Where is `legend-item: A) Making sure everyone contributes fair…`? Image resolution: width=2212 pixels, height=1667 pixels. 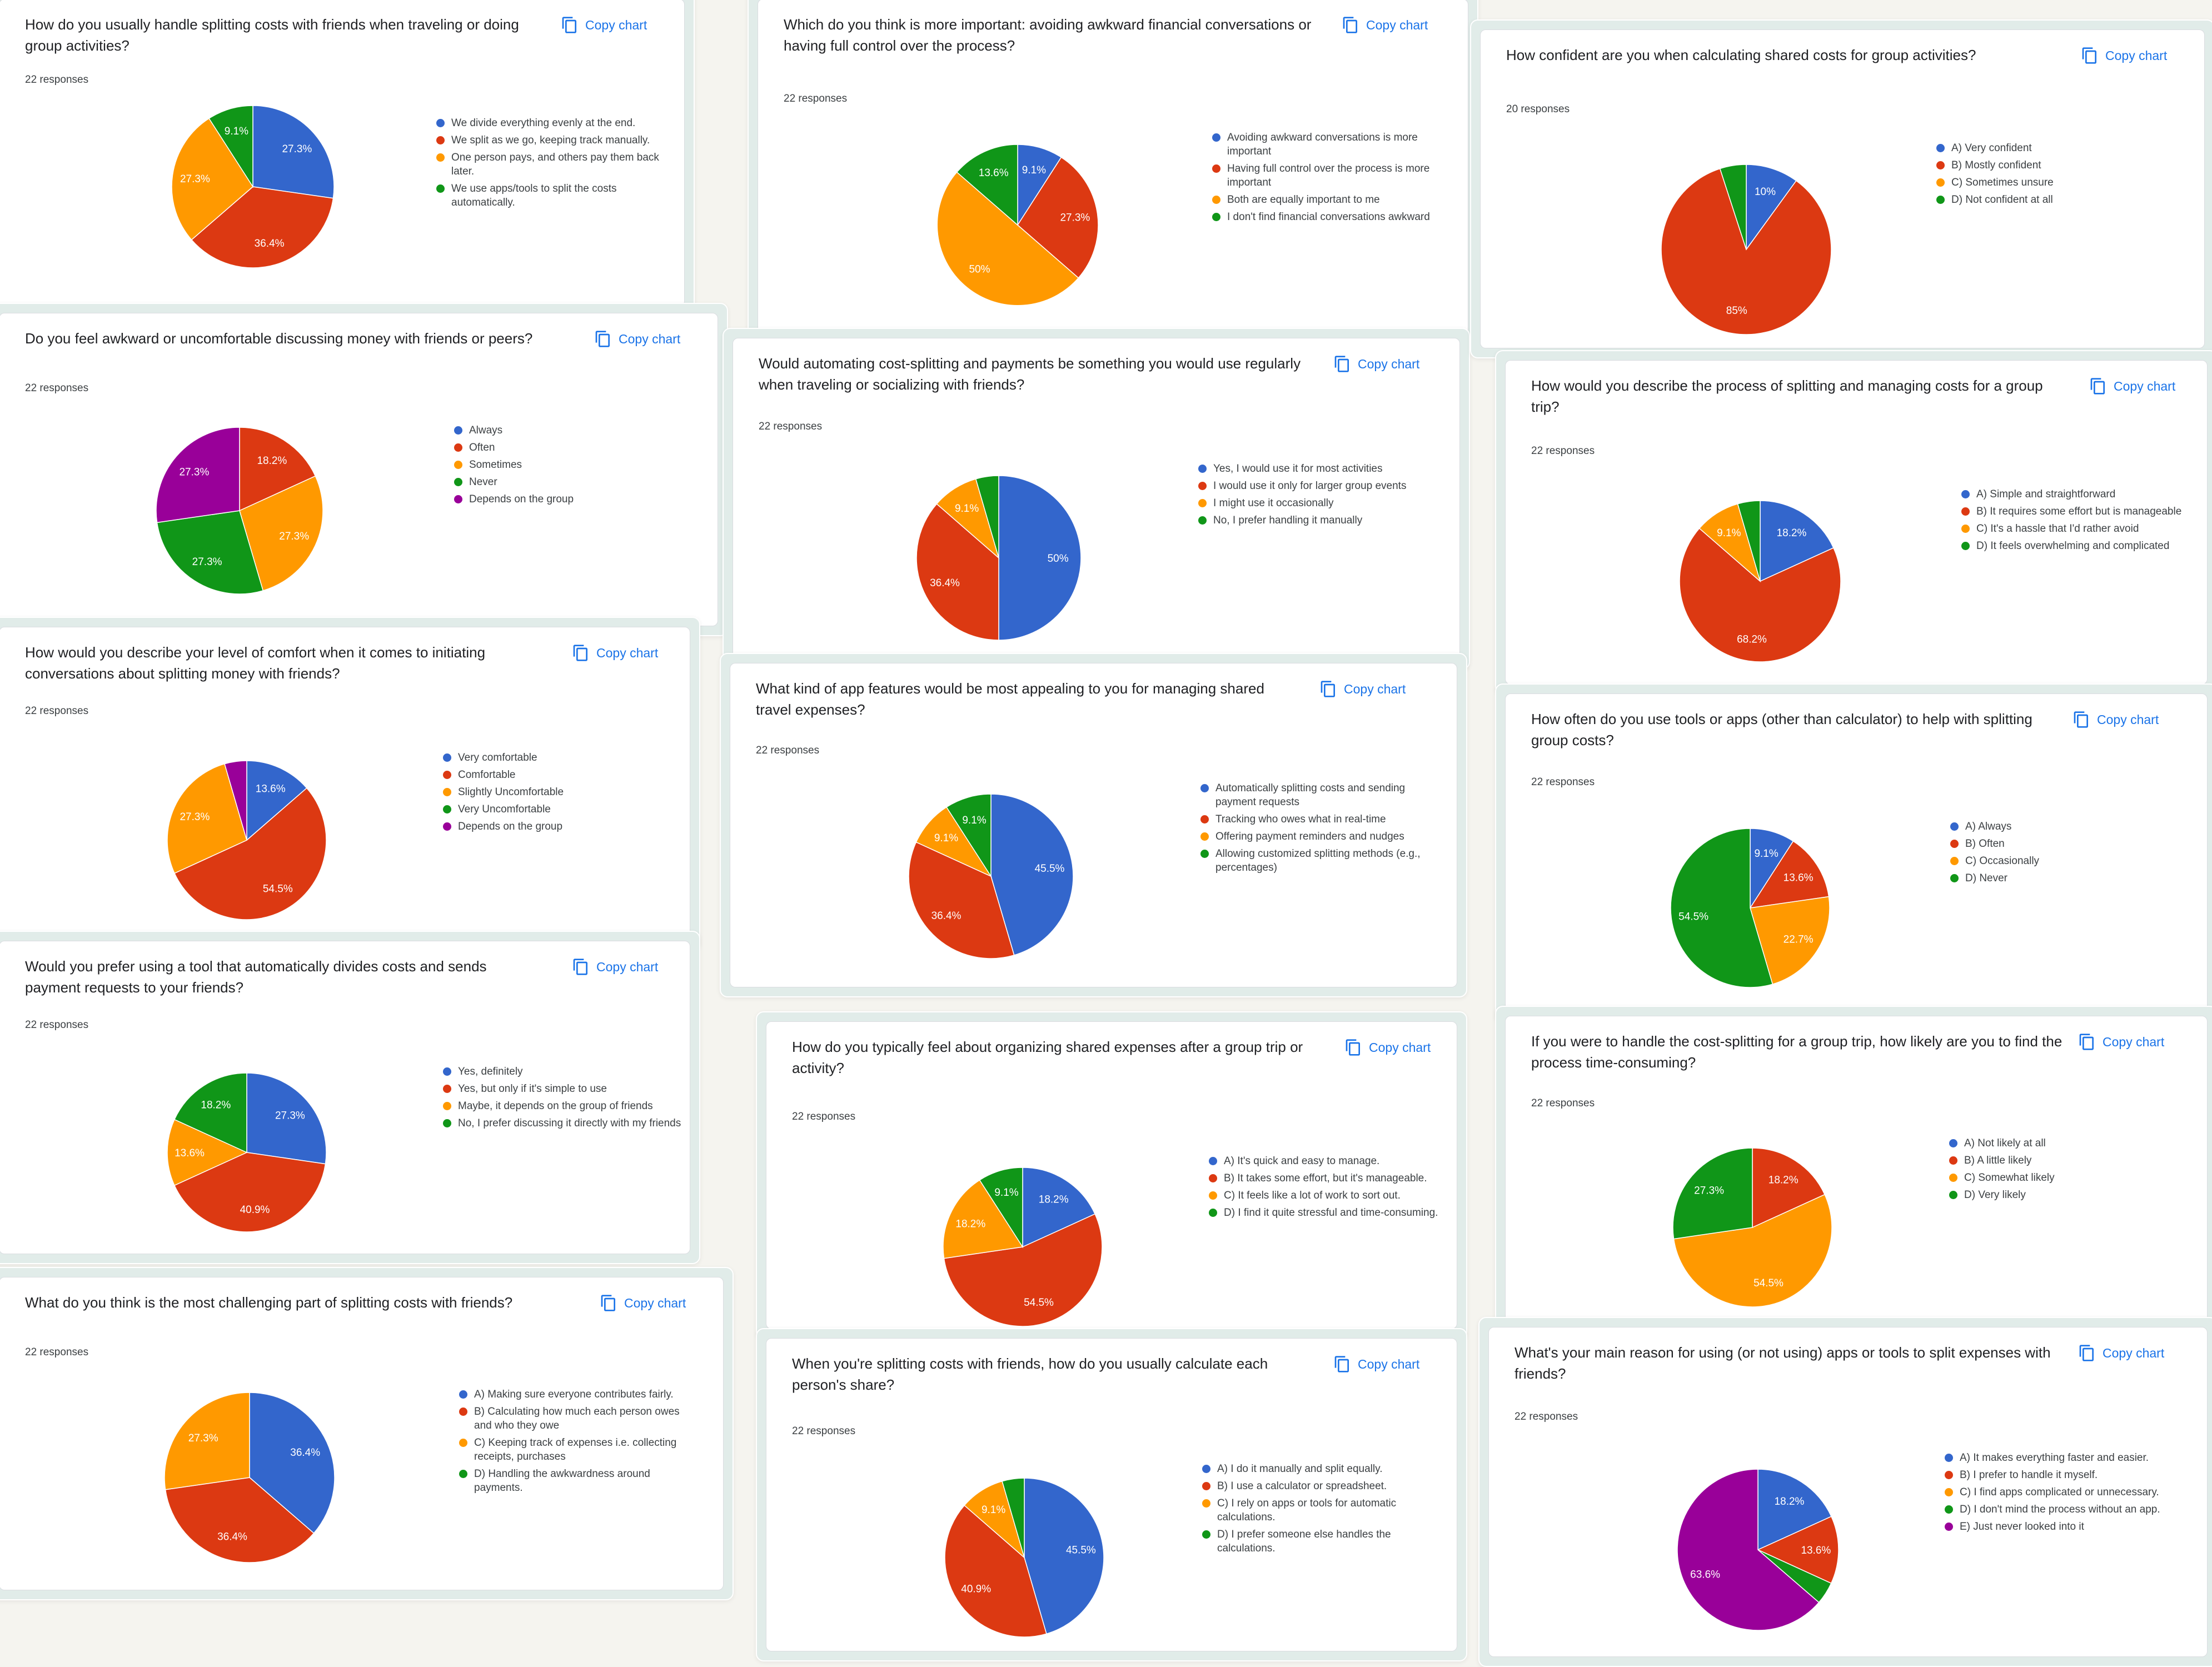 legend-item: A) Making sure everyone contributes fair… is located at coordinates (578, 1394).